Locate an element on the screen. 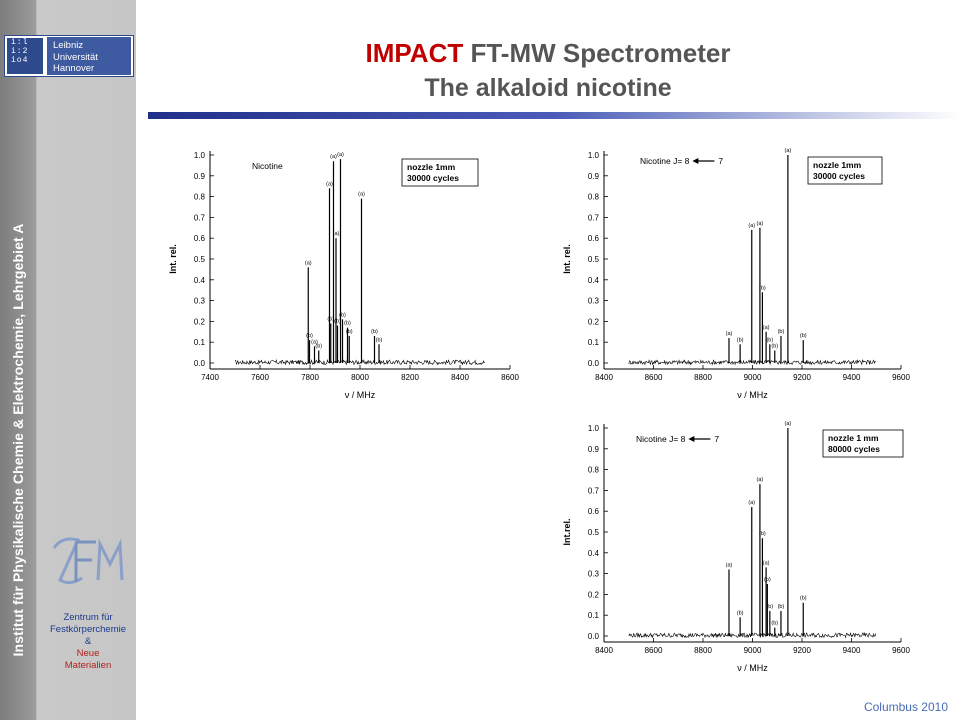 This screenshot has width=960, height=720. center-logo-line: & is located at coordinates (88, 641).